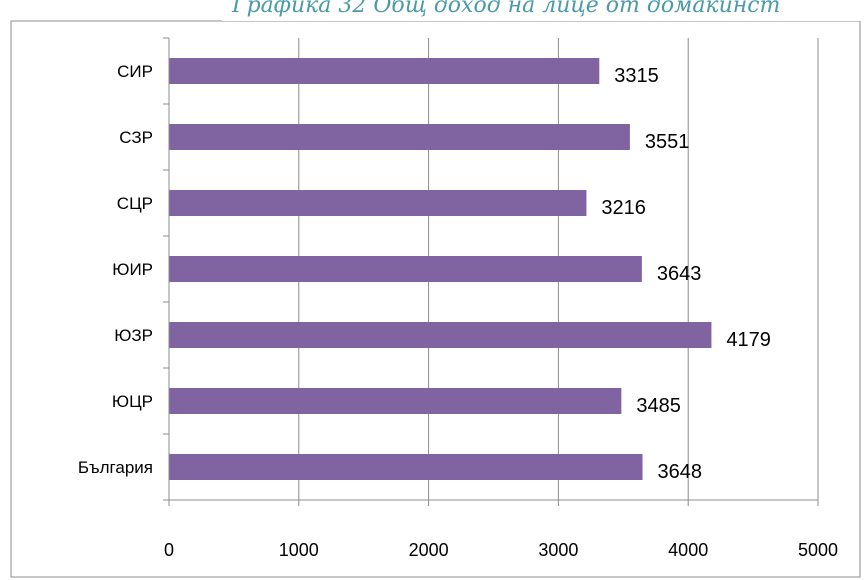 Image resolution: width=864 pixels, height=580 pixels. What do you see at coordinates (667, 142) in the screenshot?
I see `data-label-2: 3551` at bounding box center [667, 142].